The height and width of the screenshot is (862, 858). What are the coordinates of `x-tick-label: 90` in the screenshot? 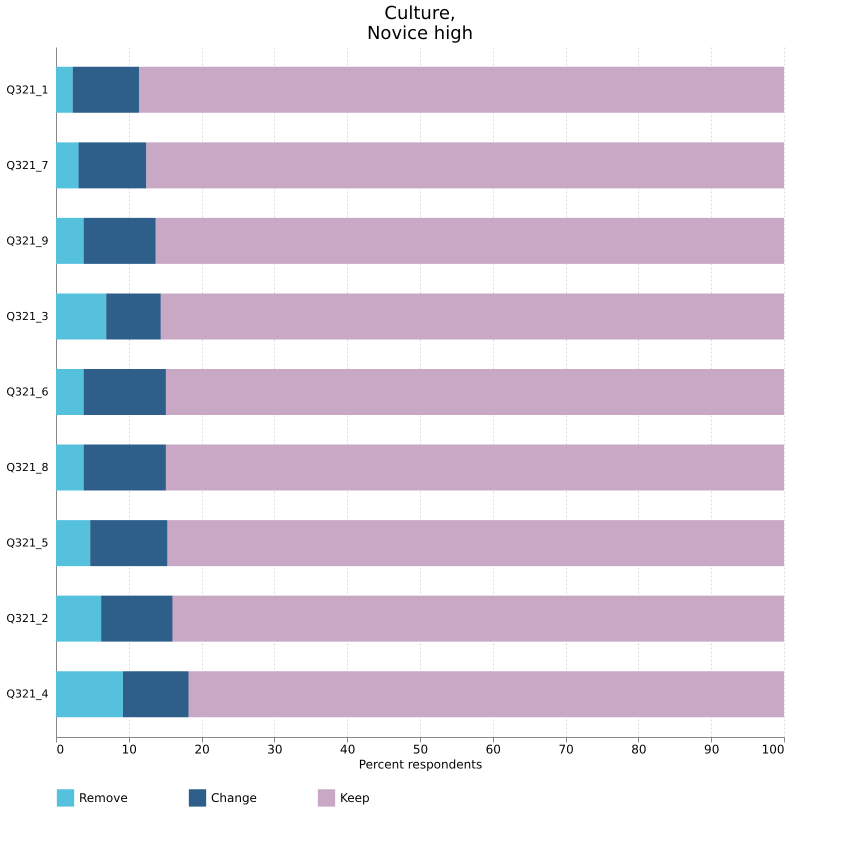 It's located at (712, 749).